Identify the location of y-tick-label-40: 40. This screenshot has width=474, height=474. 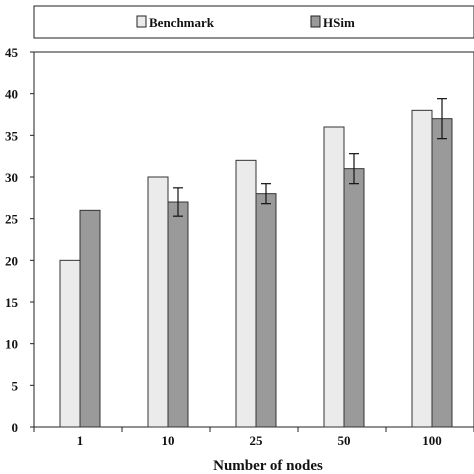
(11, 94).